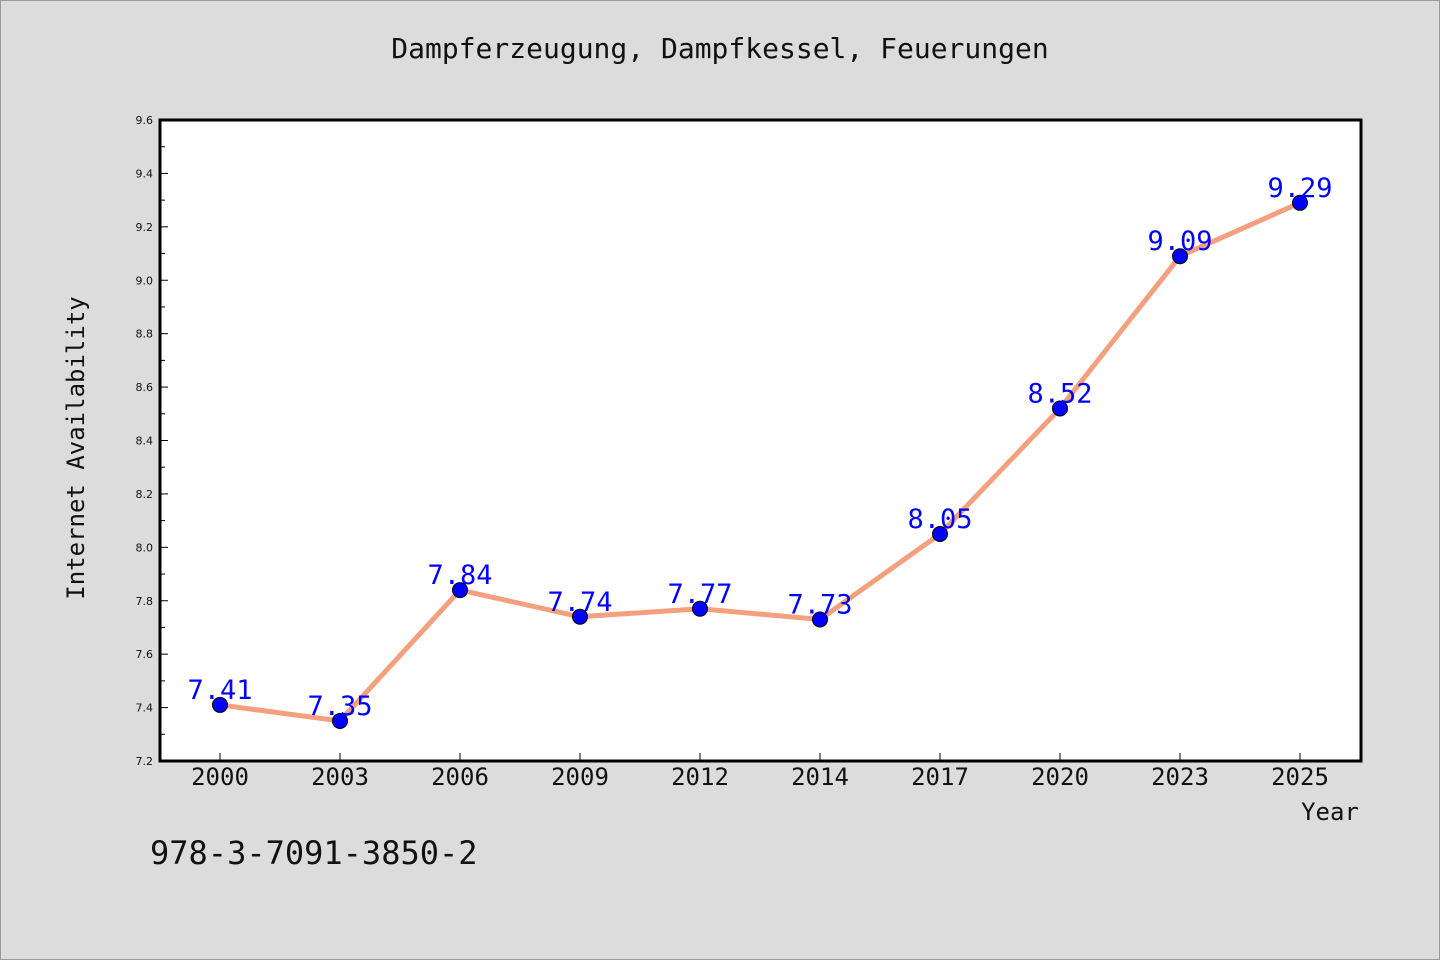  I want to click on data-label: 7.35, so click(339, 706).